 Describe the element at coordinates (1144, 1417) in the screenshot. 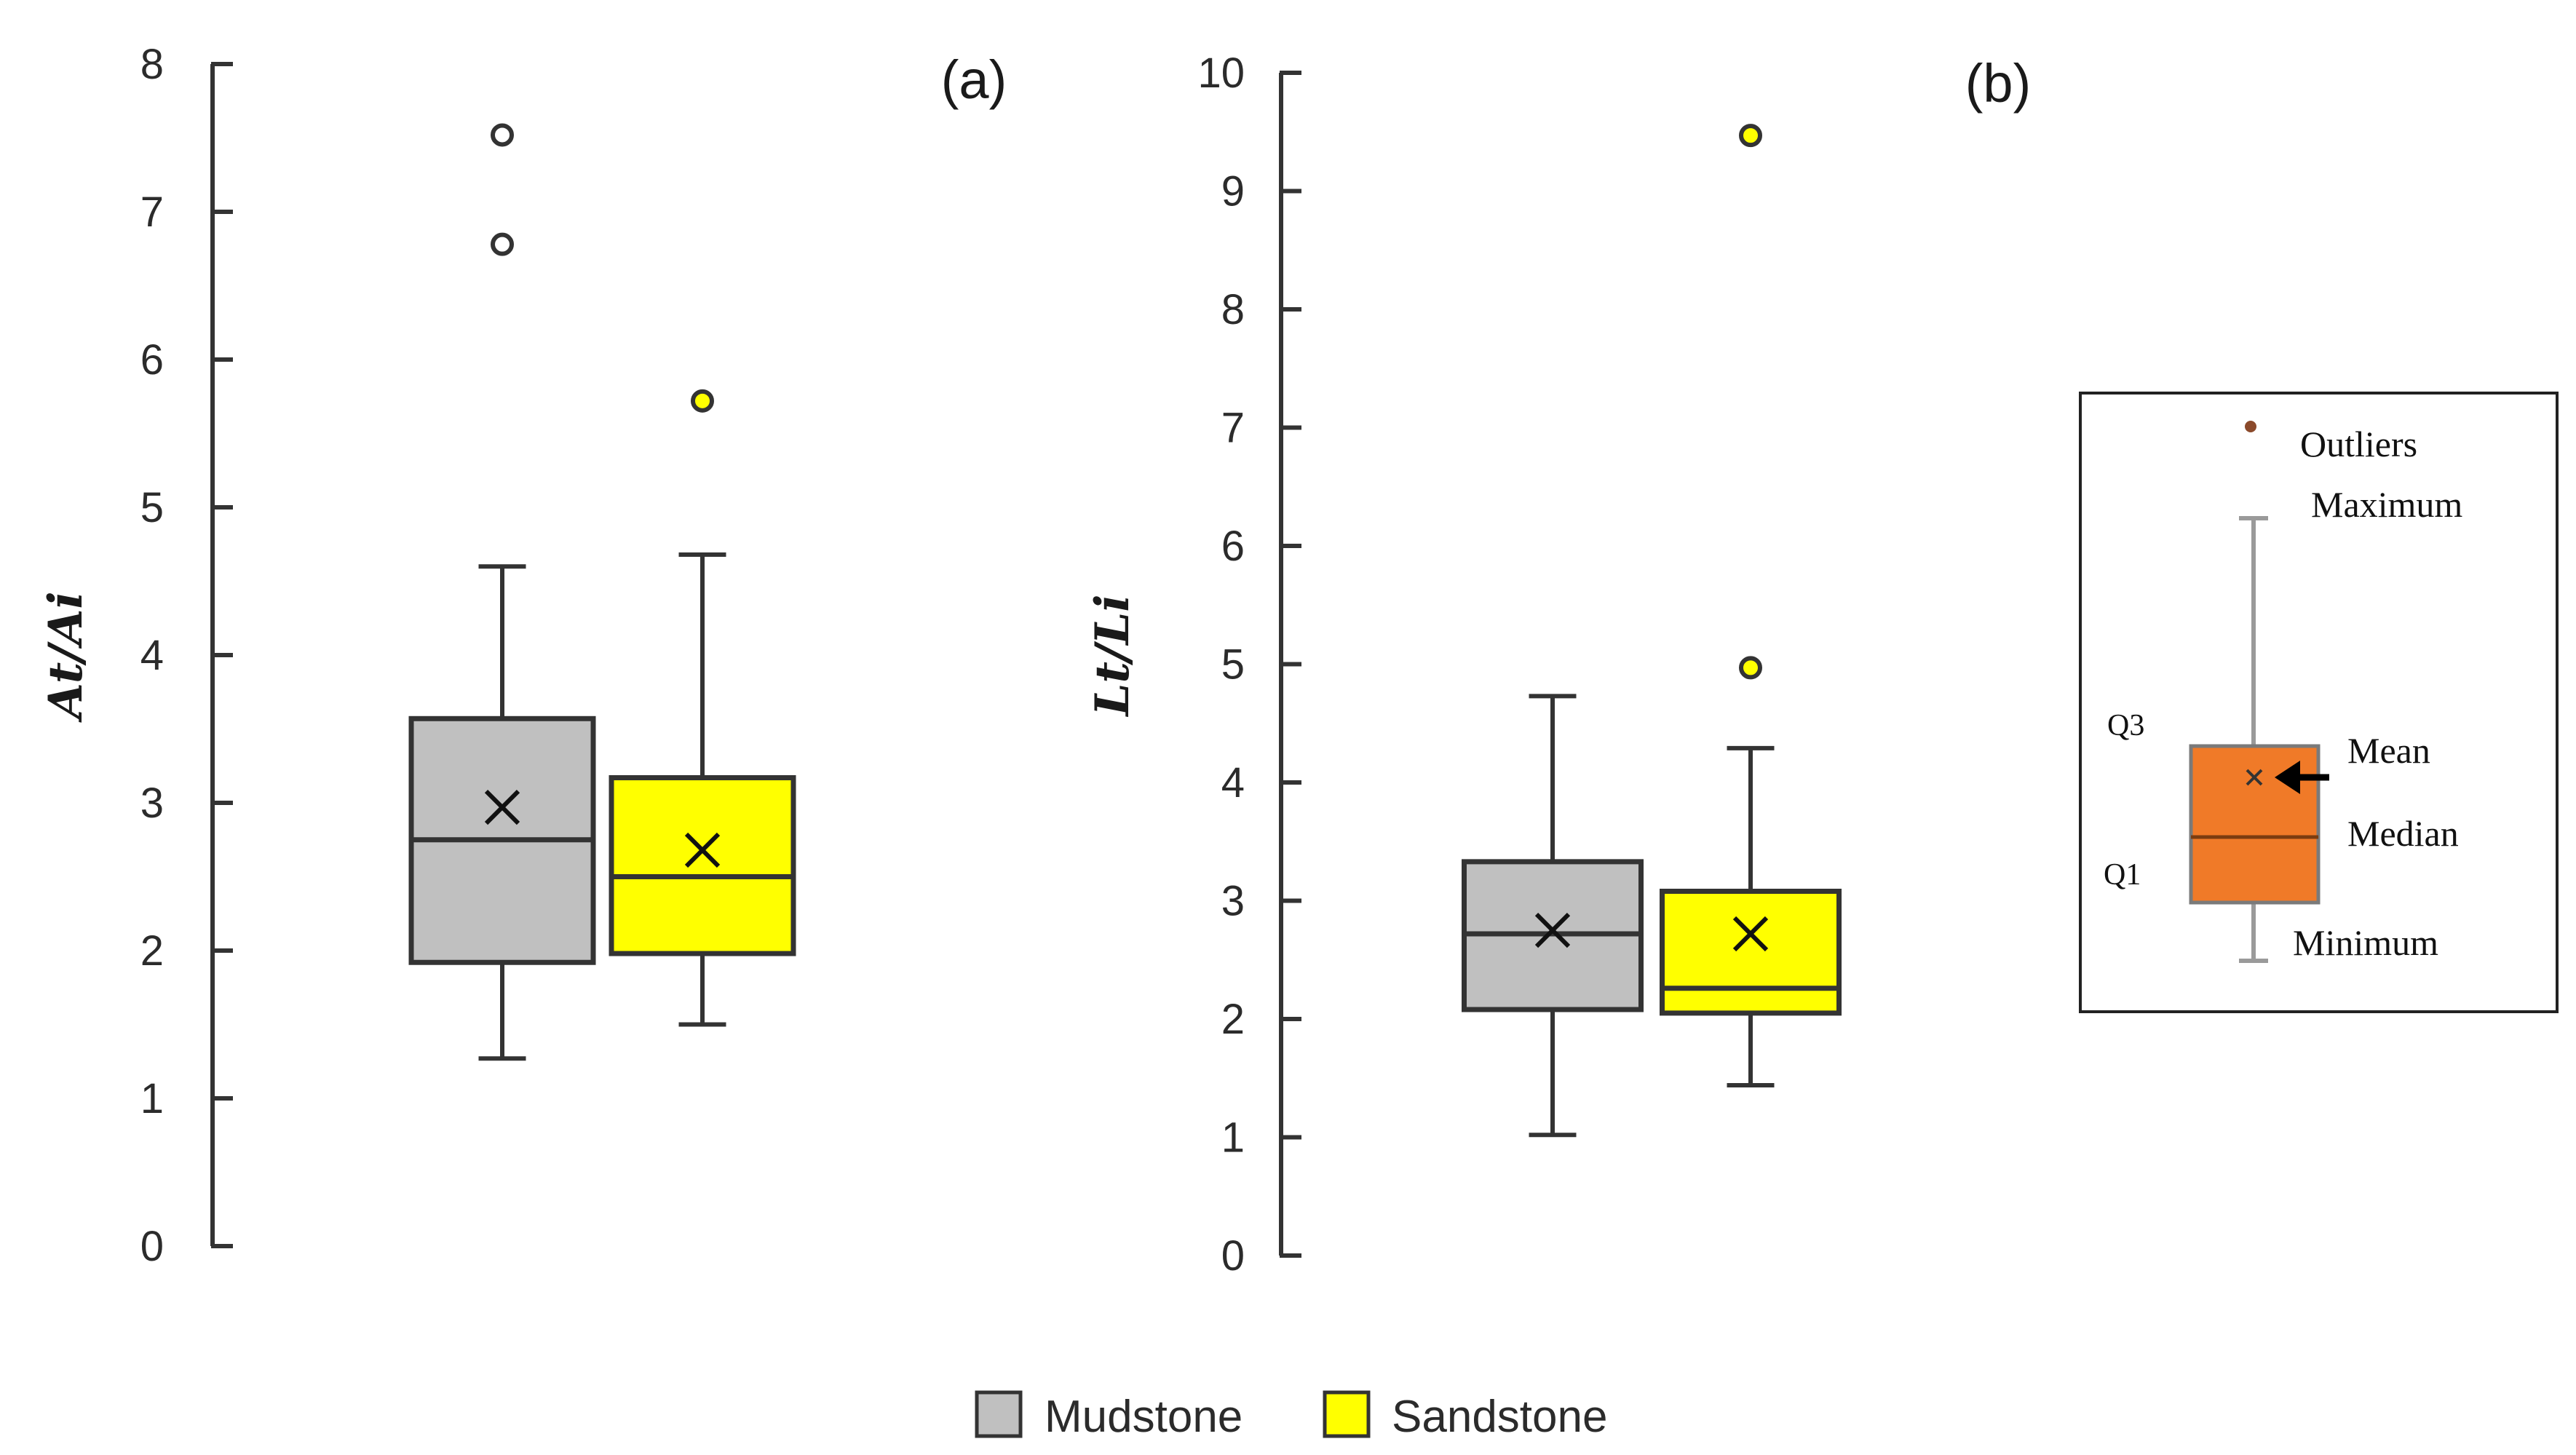

I see `legend-label-mudstone: Mudstone` at that location.